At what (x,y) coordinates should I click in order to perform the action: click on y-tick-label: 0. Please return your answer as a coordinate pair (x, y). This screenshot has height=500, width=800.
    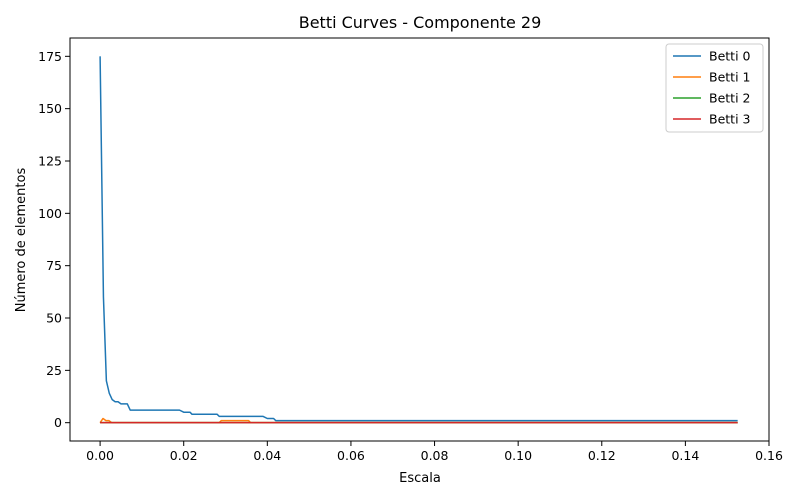
    Looking at the image, I should click on (58, 422).